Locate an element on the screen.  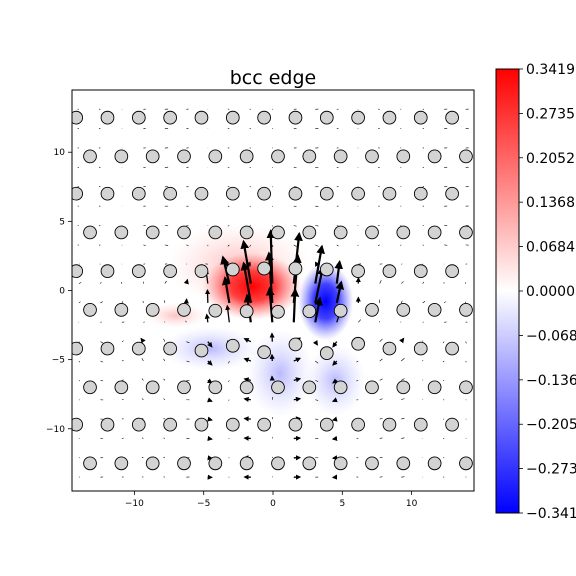
colorbar-tick-label: −0.2735 is located at coordinates (551, 470).